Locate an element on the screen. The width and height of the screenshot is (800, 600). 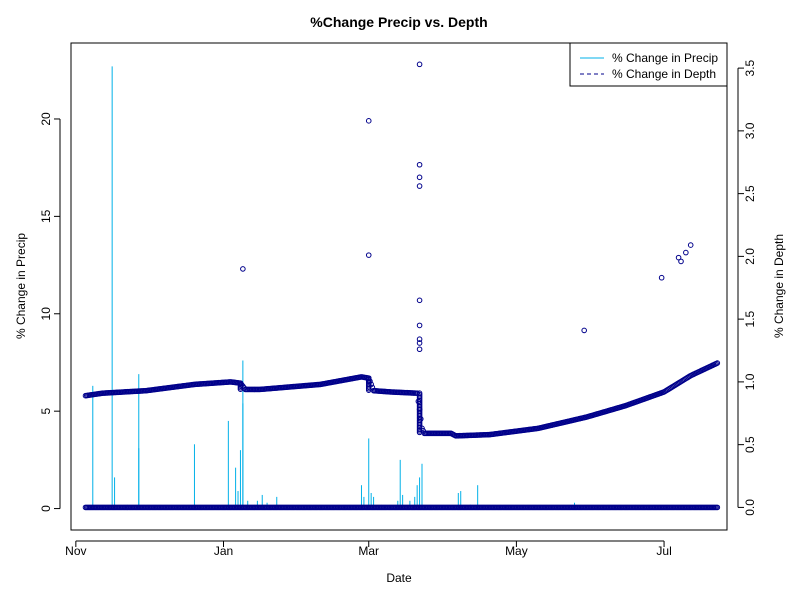
chart-title: %Change Precip vs. Depth is located at coordinates (398, 22).